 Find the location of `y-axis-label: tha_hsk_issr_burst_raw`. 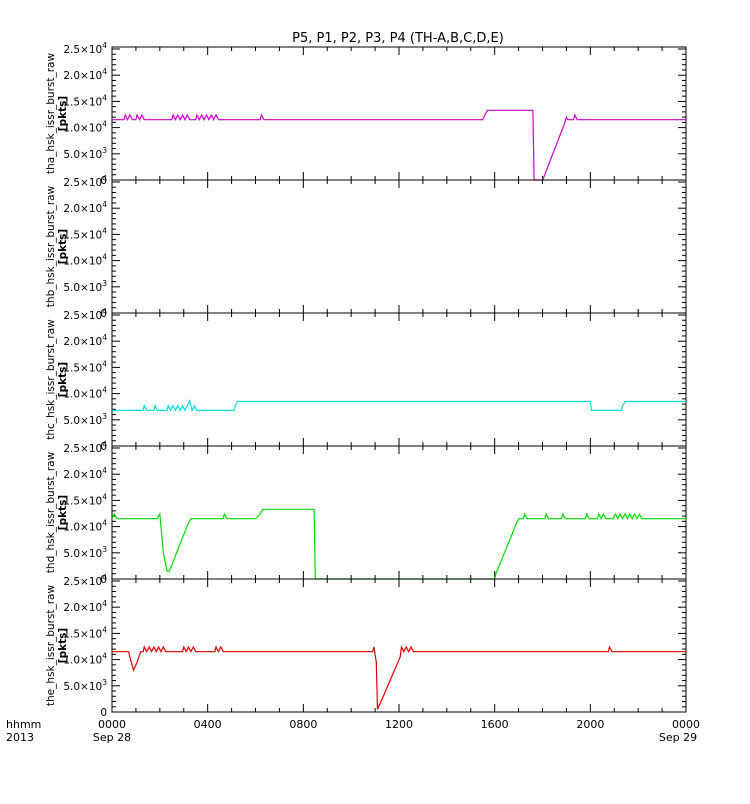

y-axis-label: tha_hsk_issr_burst_raw is located at coordinates (51, 114).